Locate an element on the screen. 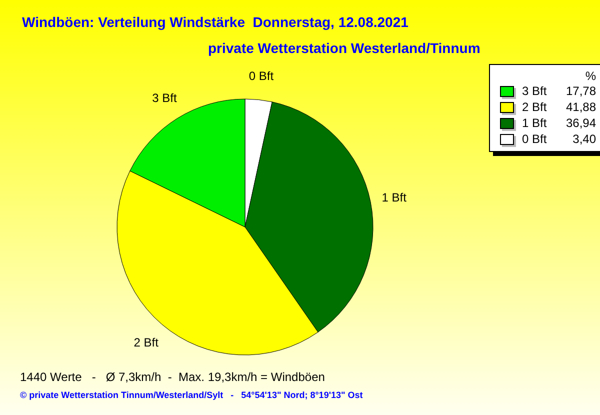  slice-label: 0 Bft is located at coordinates (261, 75).